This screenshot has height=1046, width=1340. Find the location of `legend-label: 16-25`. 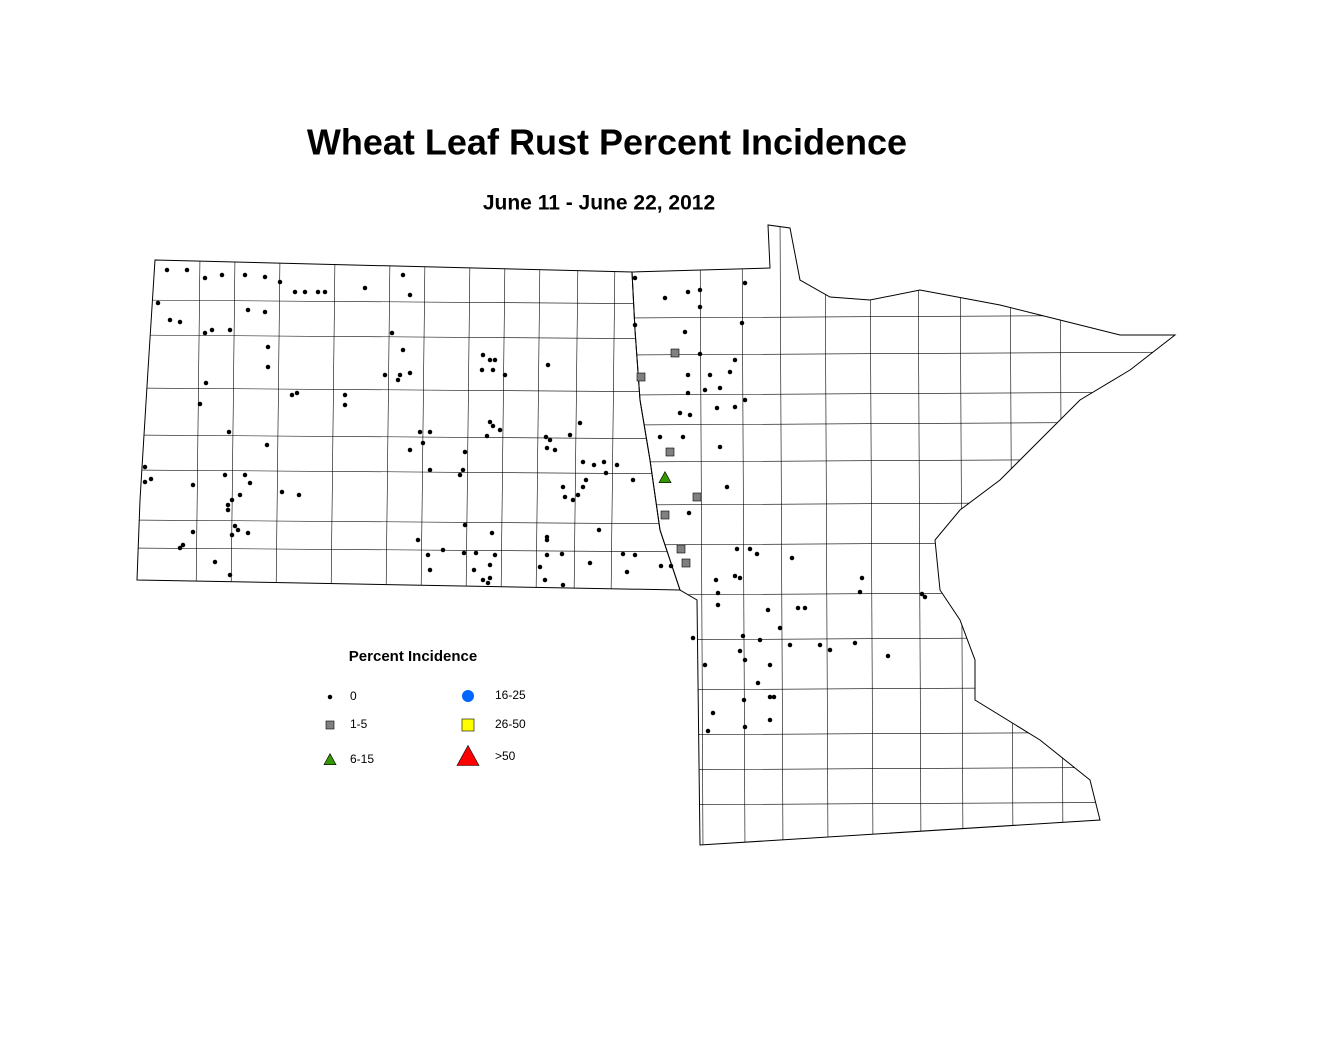

legend-label: 16-25 is located at coordinates (510, 695).